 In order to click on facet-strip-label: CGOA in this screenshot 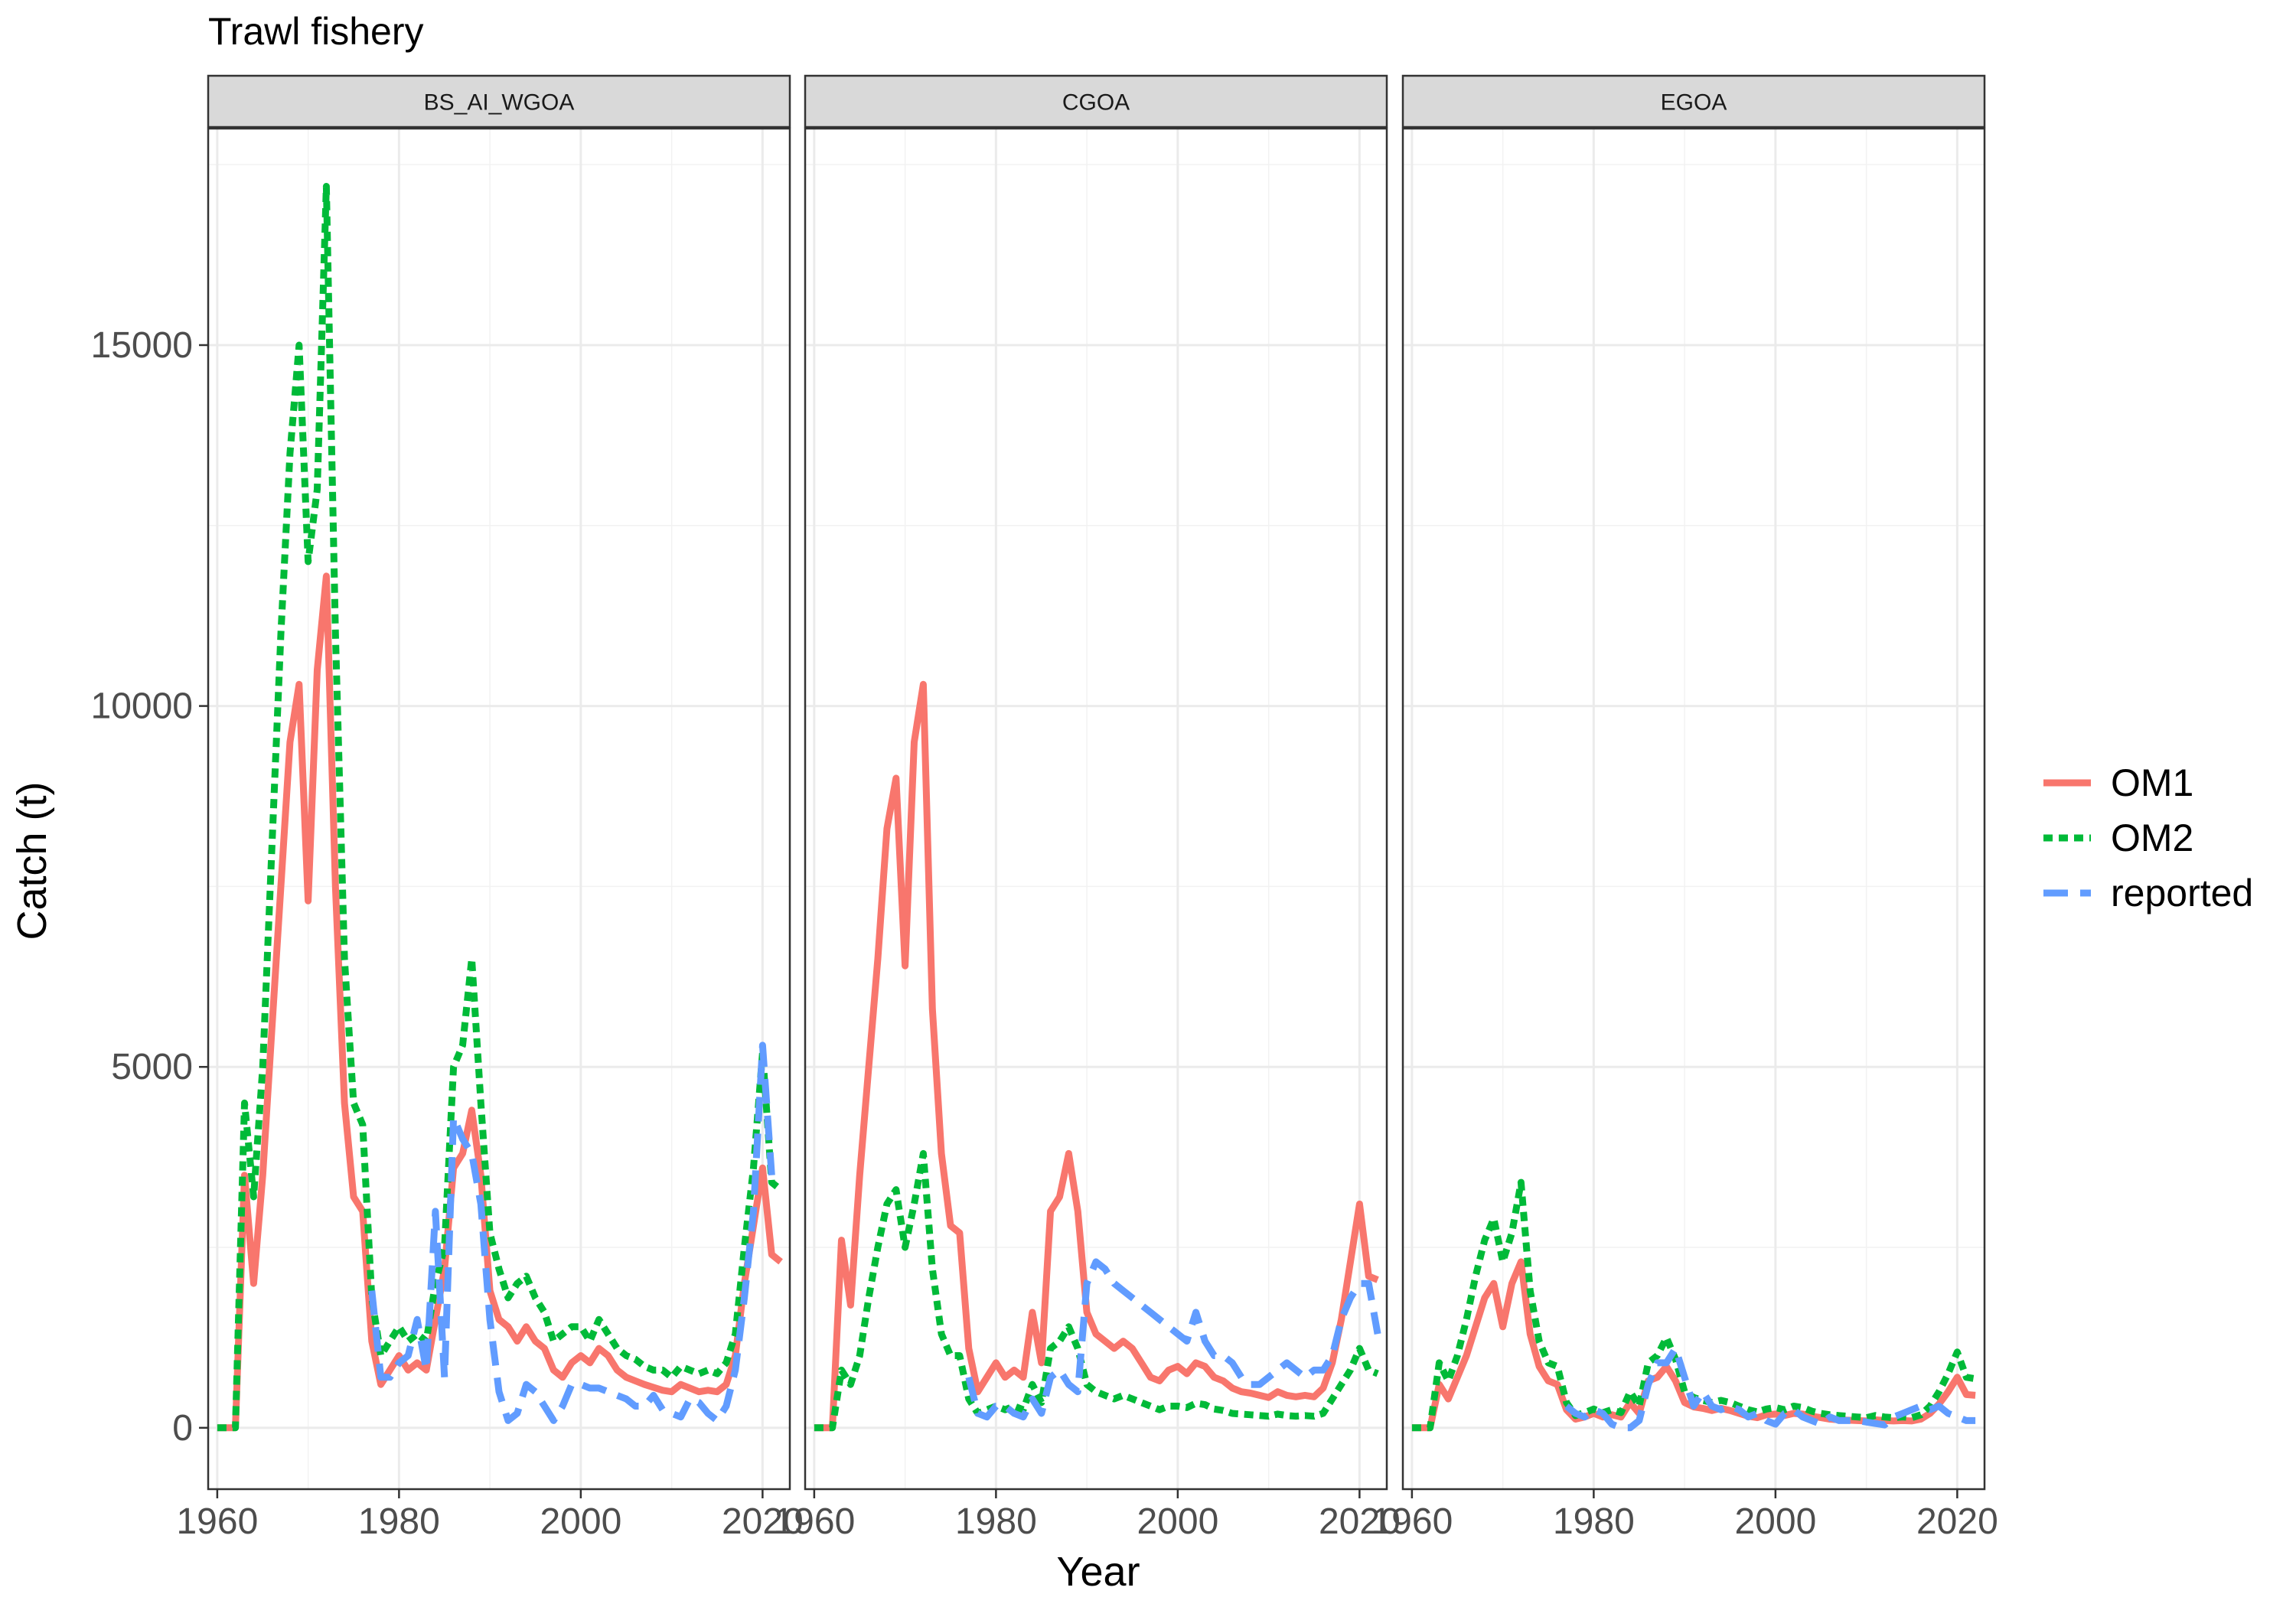, I will do `click(1096, 103)`.